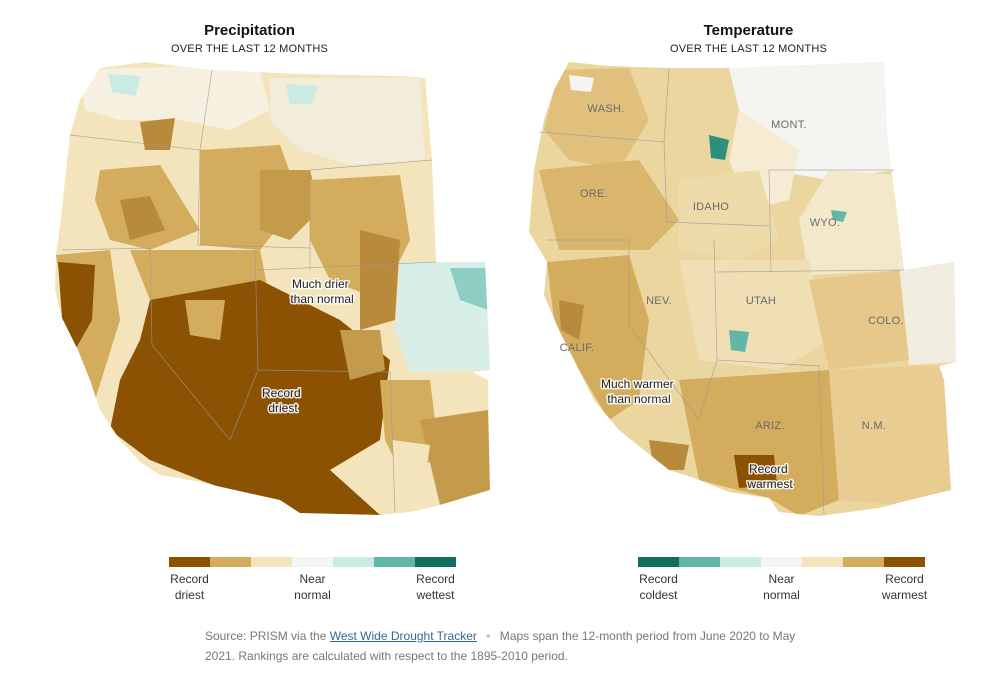 The width and height of the screenshot is (998, 677). I want to click on state-label: CALIF., so click(577, 348).